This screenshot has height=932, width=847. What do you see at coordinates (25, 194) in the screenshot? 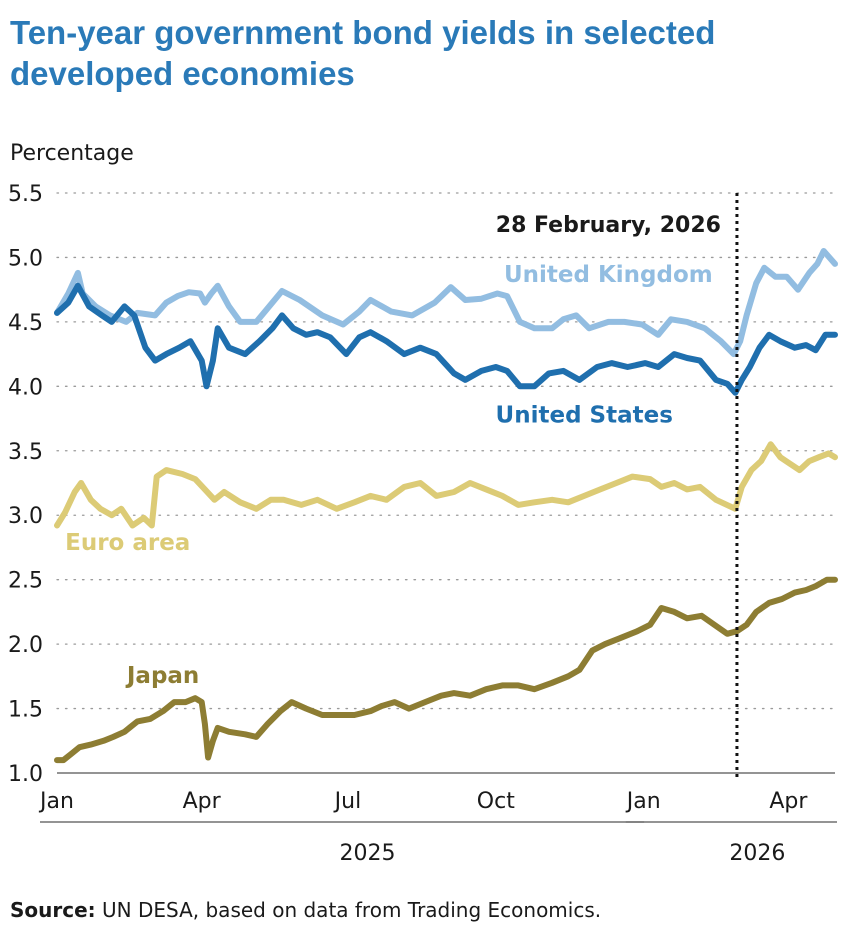
I see `y-tick-label: 5.5` at bounding box center [25, 194].